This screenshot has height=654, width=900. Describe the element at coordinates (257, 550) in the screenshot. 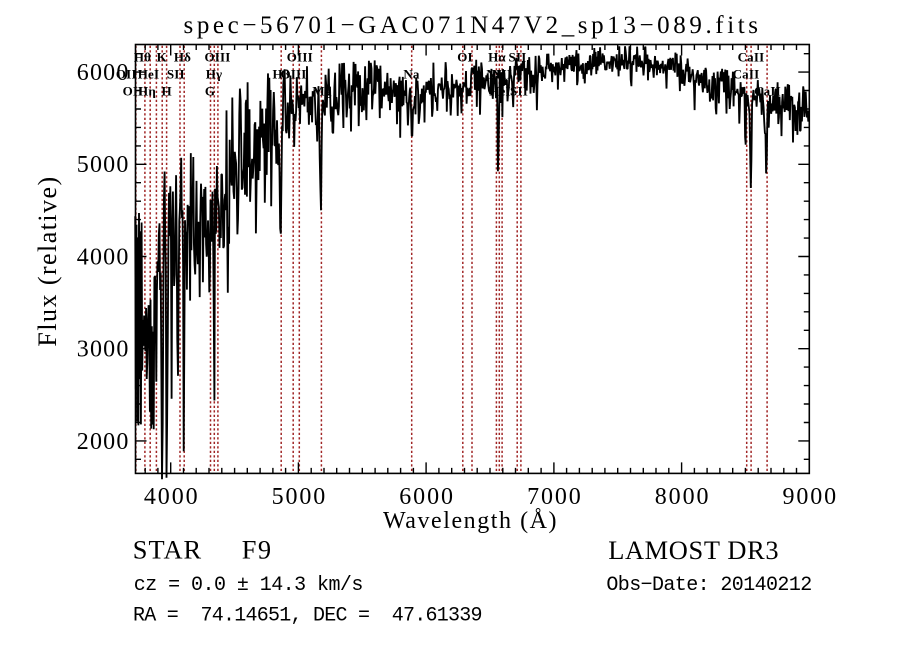

I see `svg-text: F9` at that location.